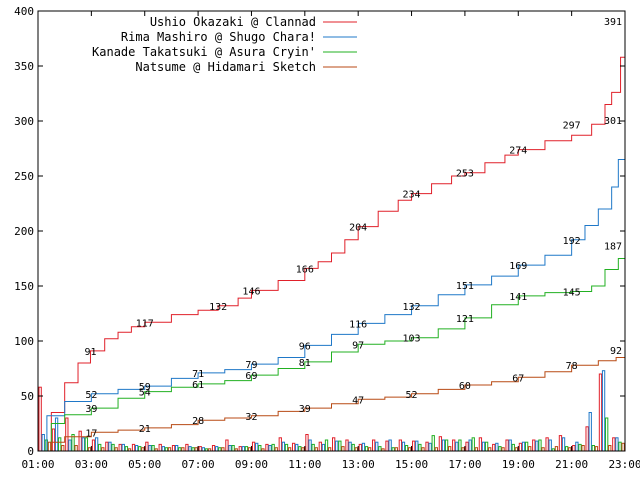  What do you see at coordinates (225, 67) in the screenshot?
I see `legend-label: Natsume @ Hidamari Sketch` at bounding box center [225, 67].